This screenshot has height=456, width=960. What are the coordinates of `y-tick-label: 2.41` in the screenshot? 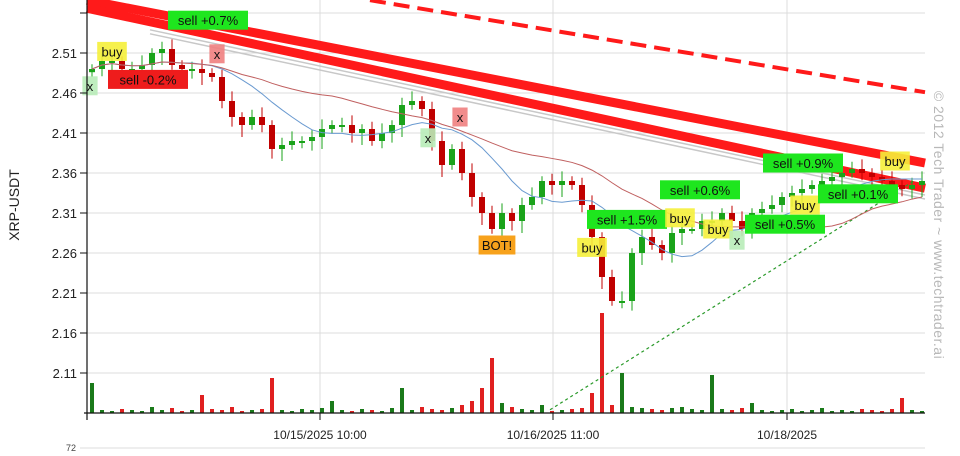 It's located at (64, 133).